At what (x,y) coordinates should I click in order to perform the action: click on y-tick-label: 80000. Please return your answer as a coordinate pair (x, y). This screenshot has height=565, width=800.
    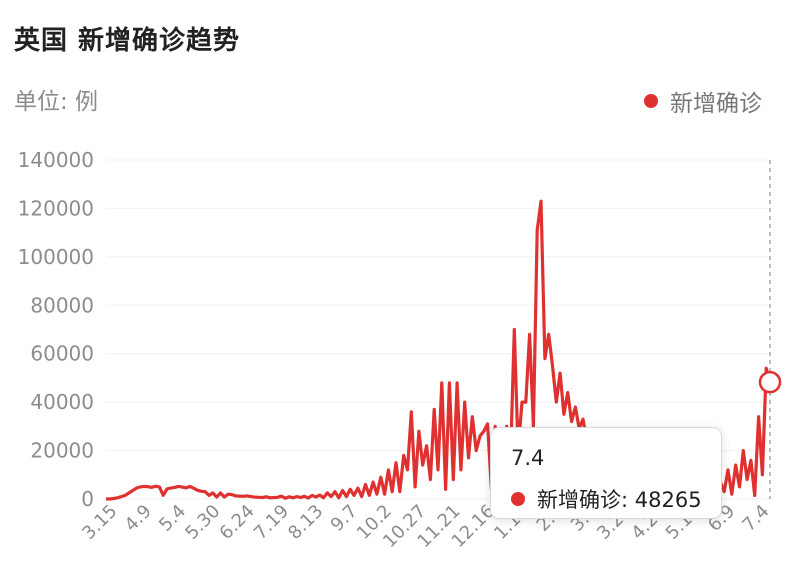
    Looking at the image, I should click on (62, 305).